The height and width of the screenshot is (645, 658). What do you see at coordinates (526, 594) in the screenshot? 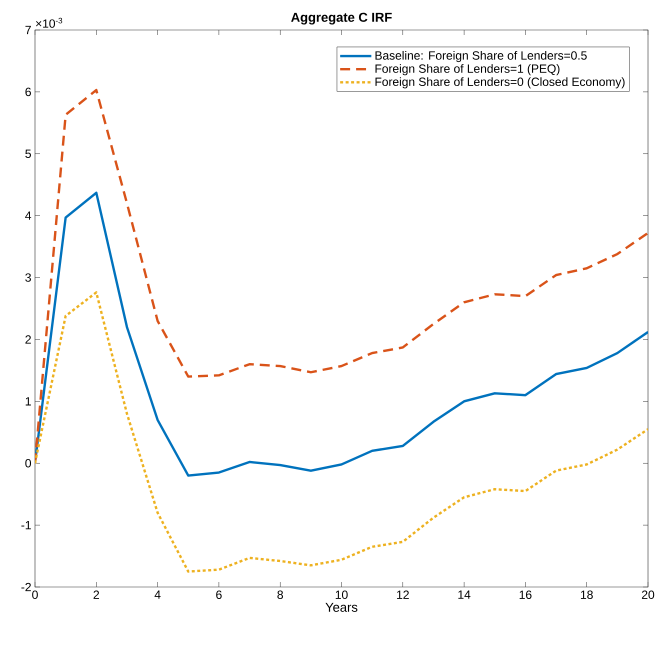
I see `x-tick-label: 16` at bounding box center [526, 594].